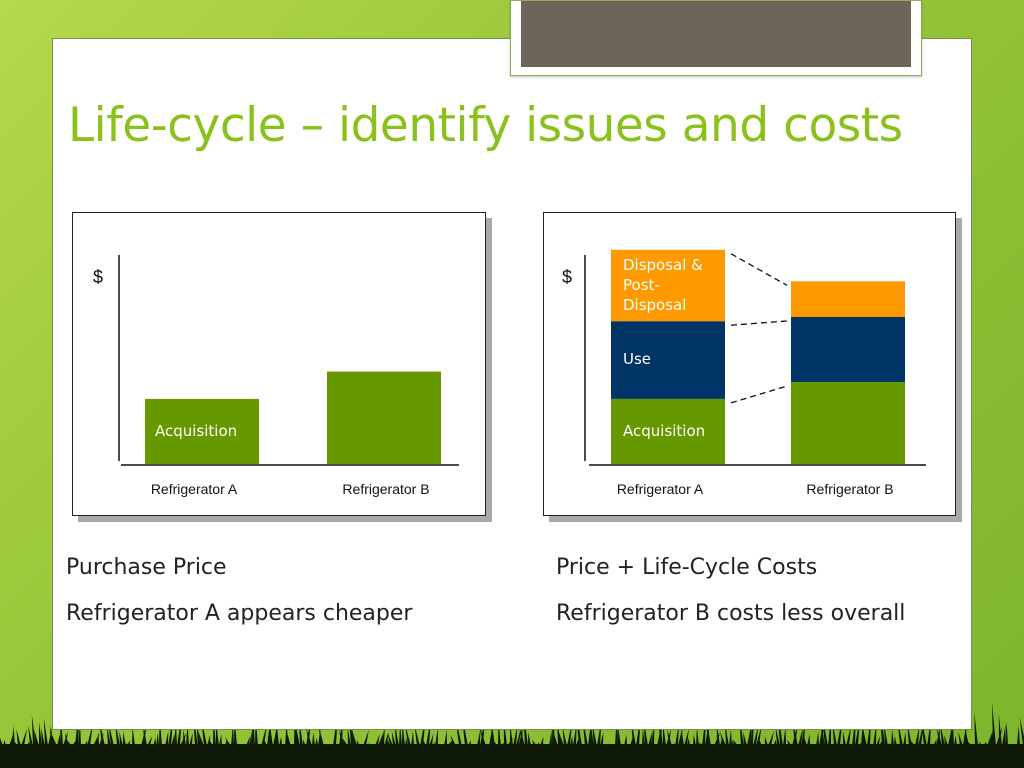 This screenshot has height=768, width=1024. Describe the element at coordinates (848, 350) in the screenshot. I see `bar-refrigerator-b-use` at that location.